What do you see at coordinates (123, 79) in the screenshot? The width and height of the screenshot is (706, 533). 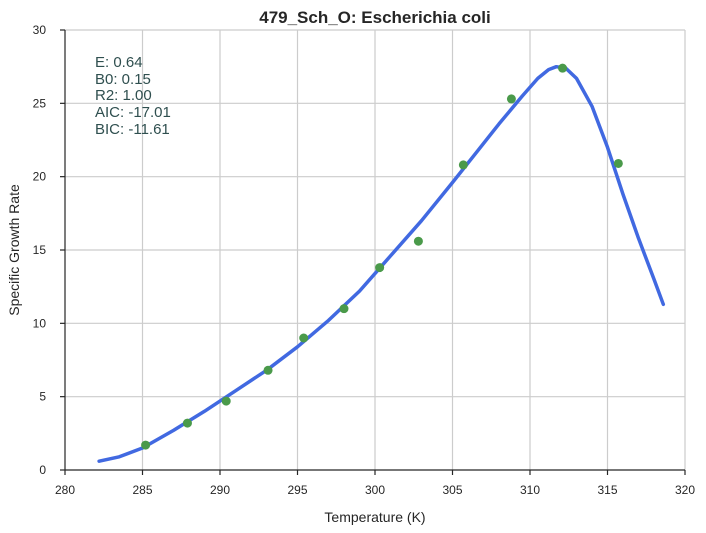 I see `stat-b0: B0: 0.15` at bounding box center [123, 79].